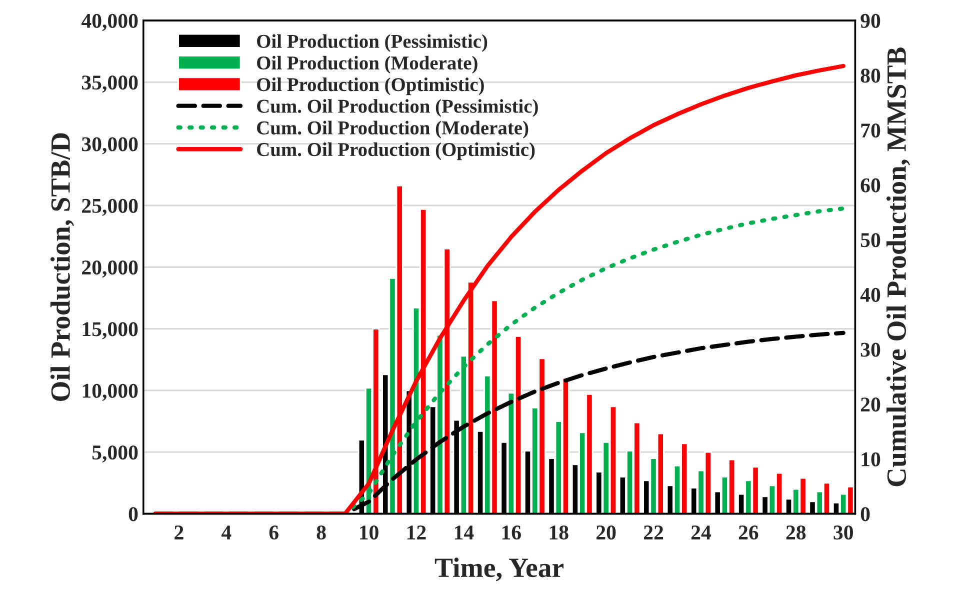  What do you see at coordinates (372, 43) in the screenshot?
I see `legend-label: Oil Production (Pessimistic)` at bounding box center [372, 43].